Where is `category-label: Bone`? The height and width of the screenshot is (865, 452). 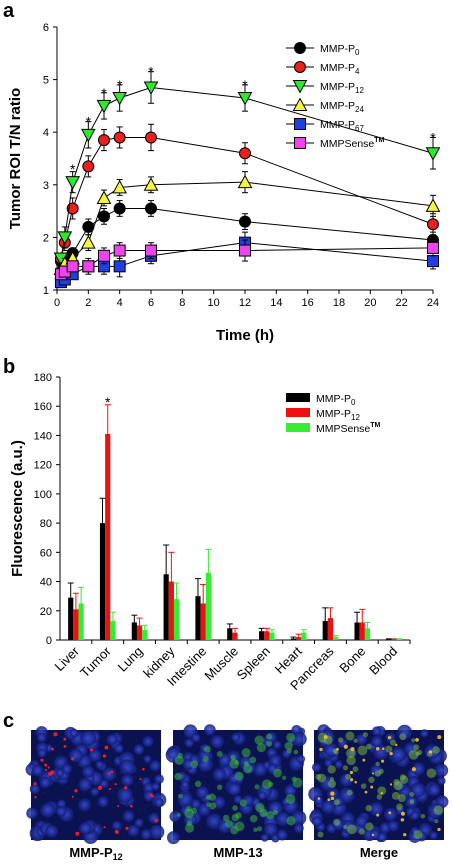
category-label: Bone is located at coordinates (352, 660).